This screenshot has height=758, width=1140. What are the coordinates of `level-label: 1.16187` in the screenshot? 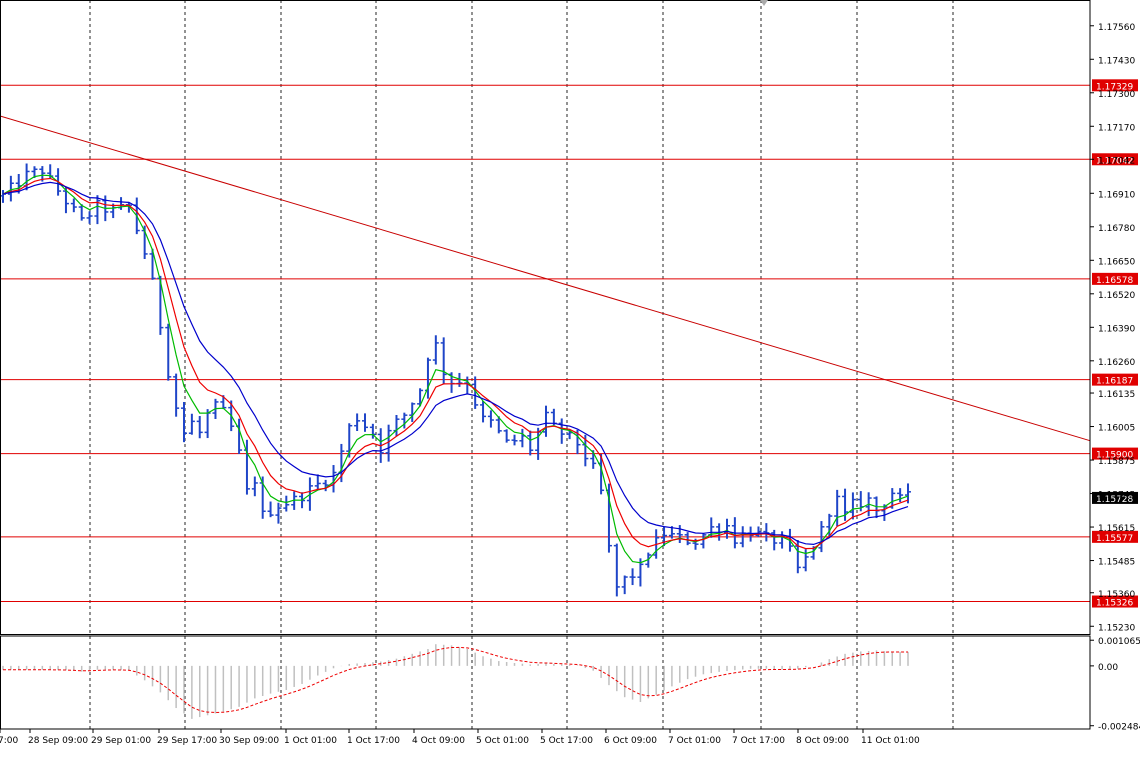 It's located at (1114, 382).